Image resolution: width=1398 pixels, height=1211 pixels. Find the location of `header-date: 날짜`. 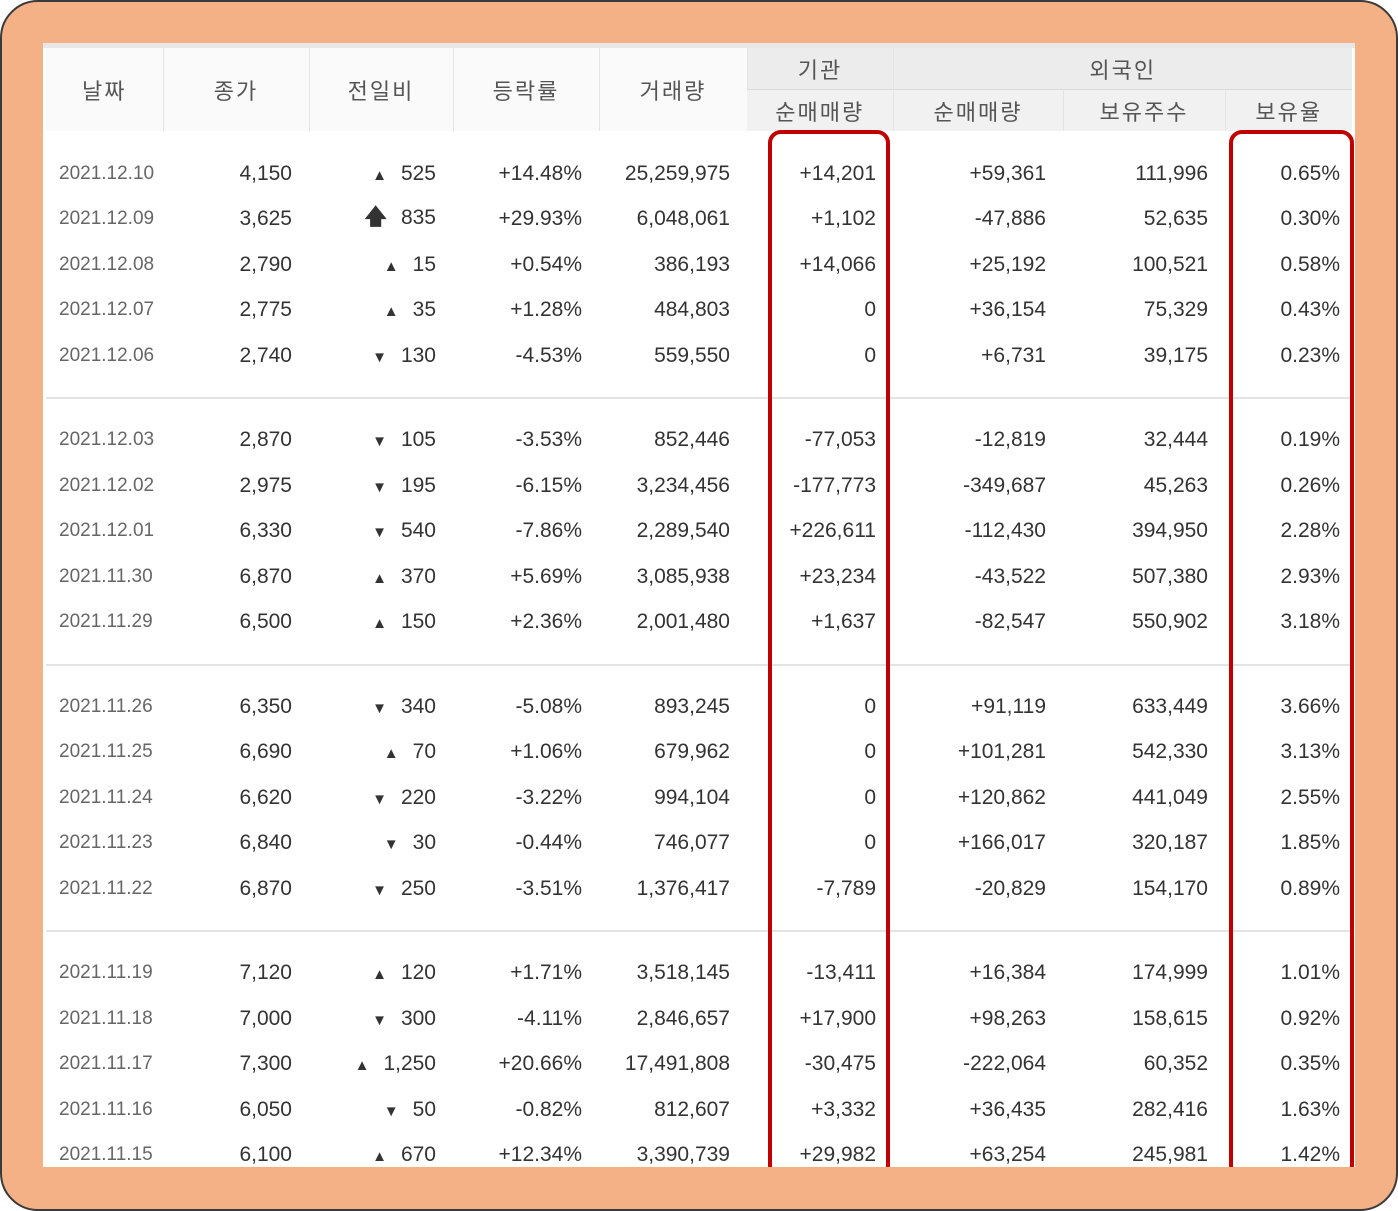

header-date: 날짜 is located at coordinates (104, 89).